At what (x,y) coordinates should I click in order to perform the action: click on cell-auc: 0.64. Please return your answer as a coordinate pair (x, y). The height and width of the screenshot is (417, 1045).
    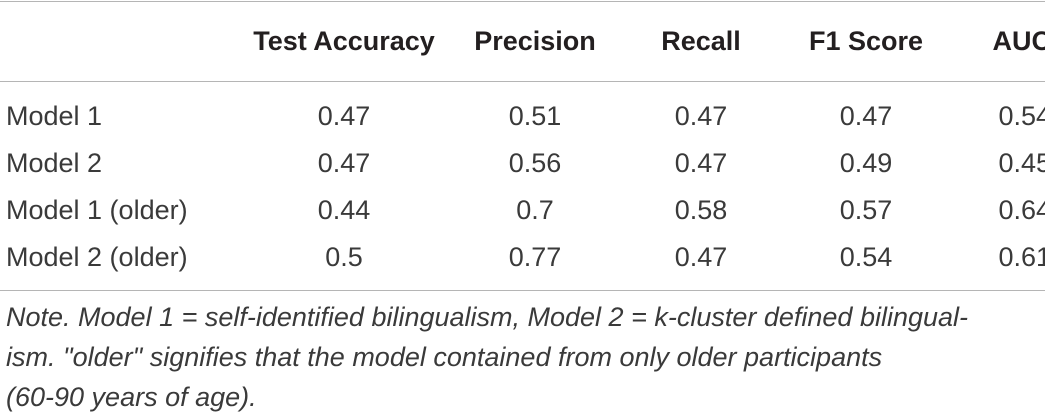
    Looking at the image, I should click on (1021, 210).